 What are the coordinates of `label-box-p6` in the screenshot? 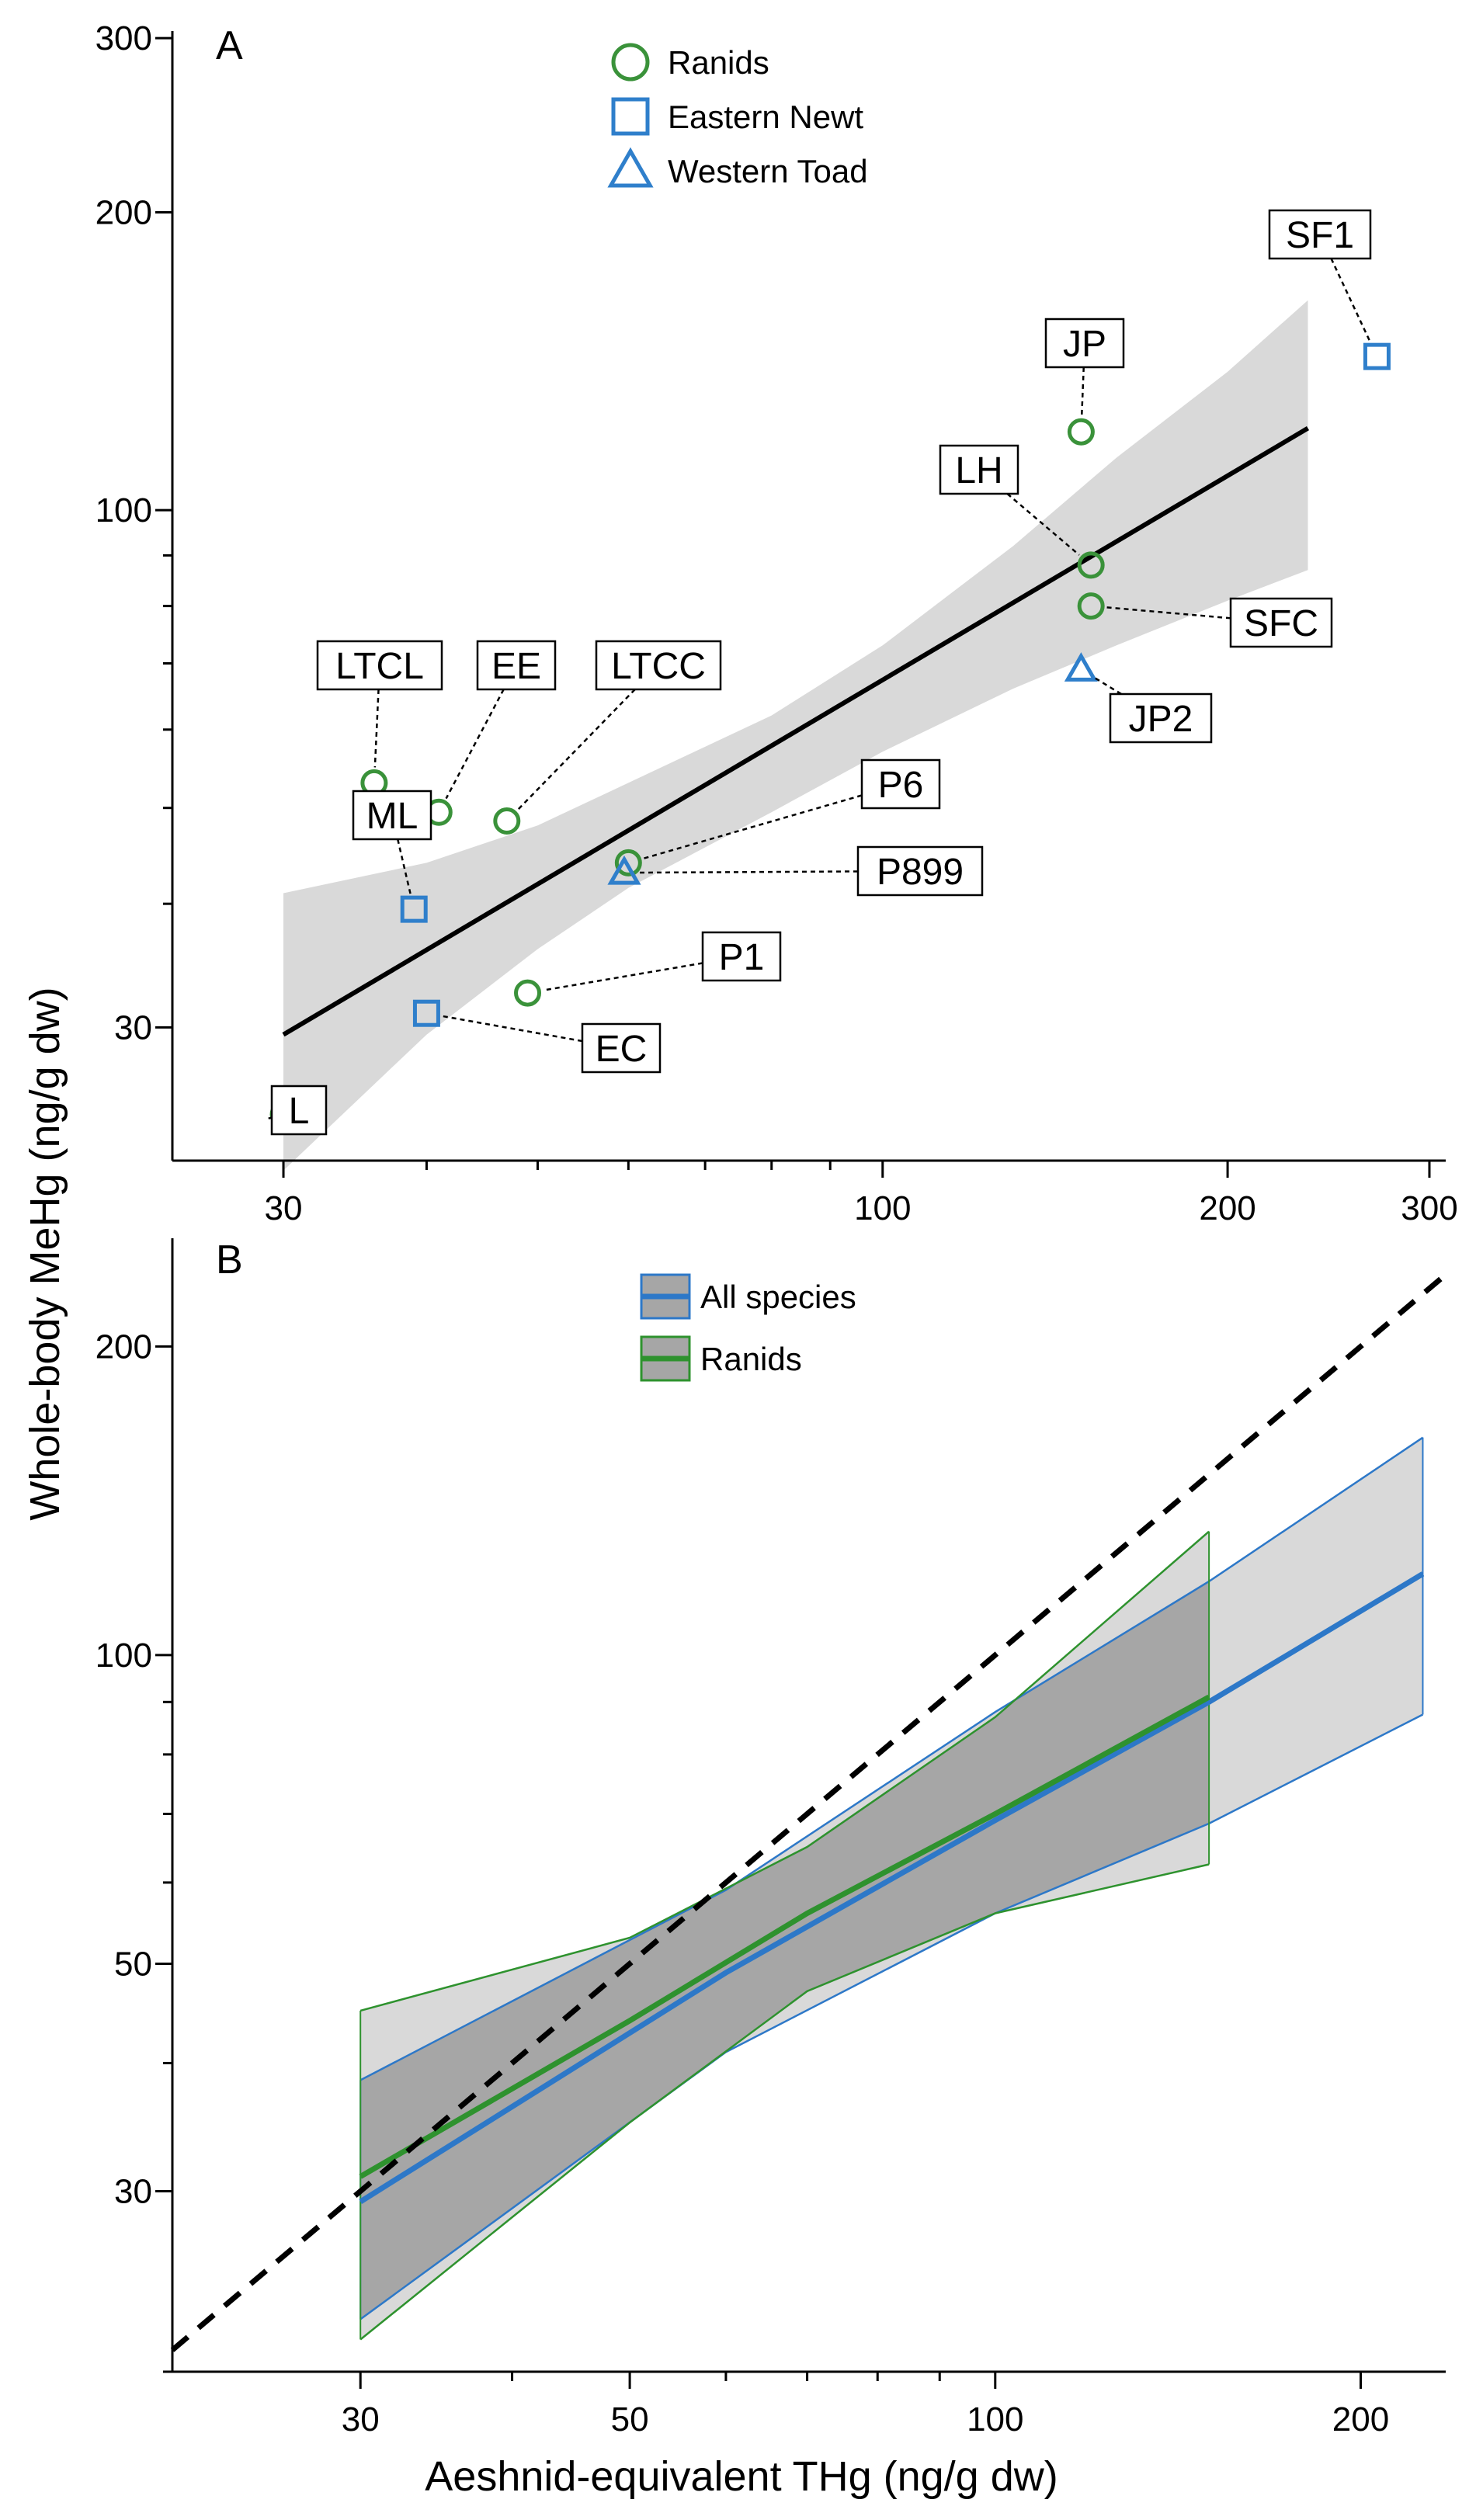 It's located at (900, 784).